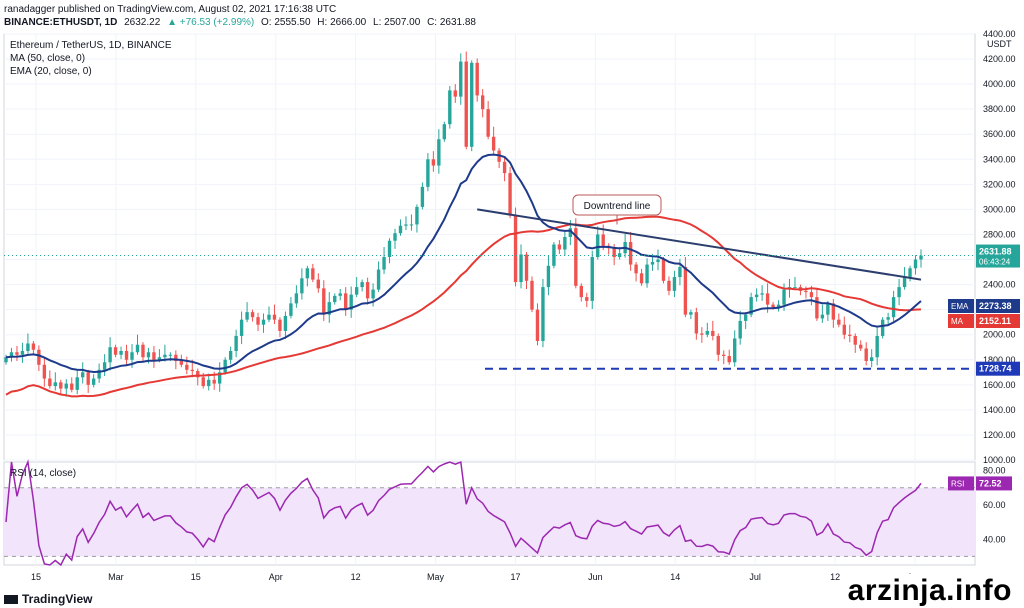 This screenshot has width=1024, height=608. I want to click on ema-legend: EMA (20, close, 0), so click(51, 71).